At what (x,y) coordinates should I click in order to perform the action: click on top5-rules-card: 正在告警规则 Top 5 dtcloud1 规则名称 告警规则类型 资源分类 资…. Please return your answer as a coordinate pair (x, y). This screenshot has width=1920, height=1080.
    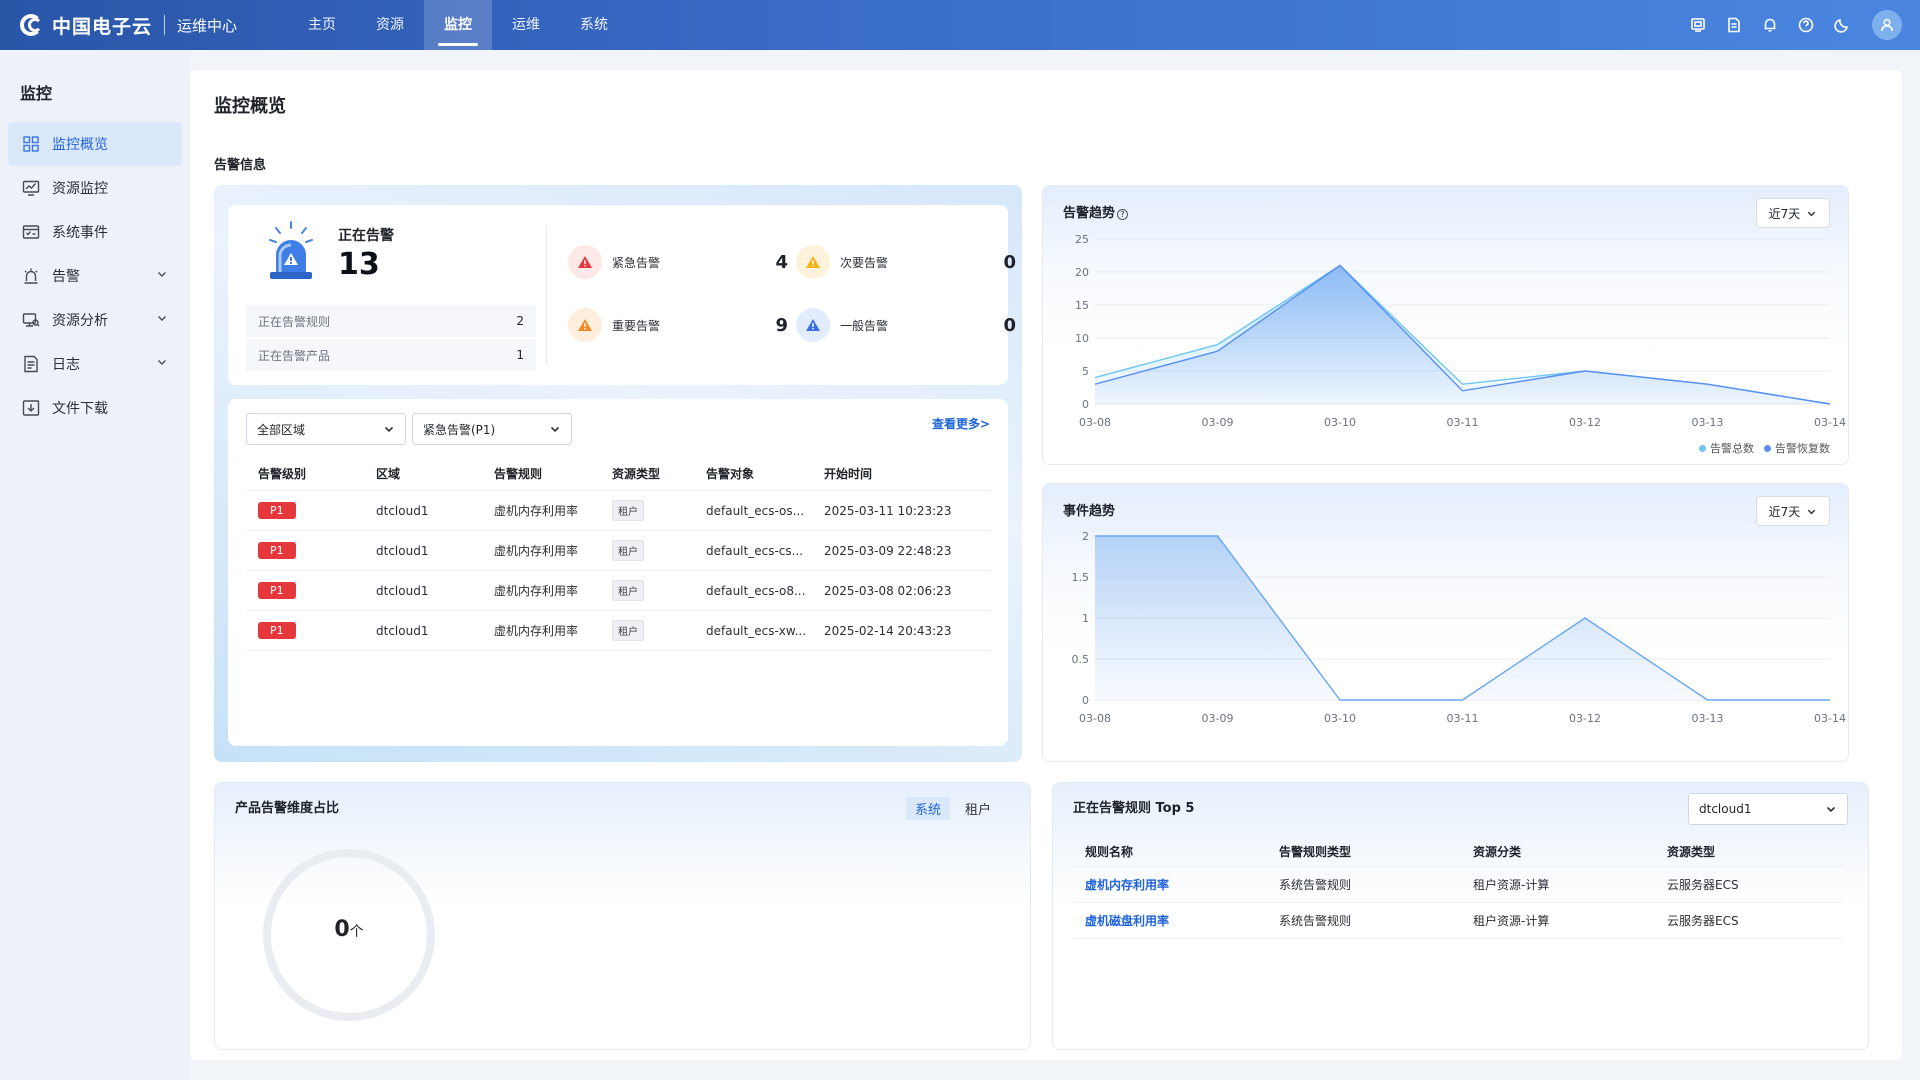
    Looking at the image, I should click on (1460, 916).